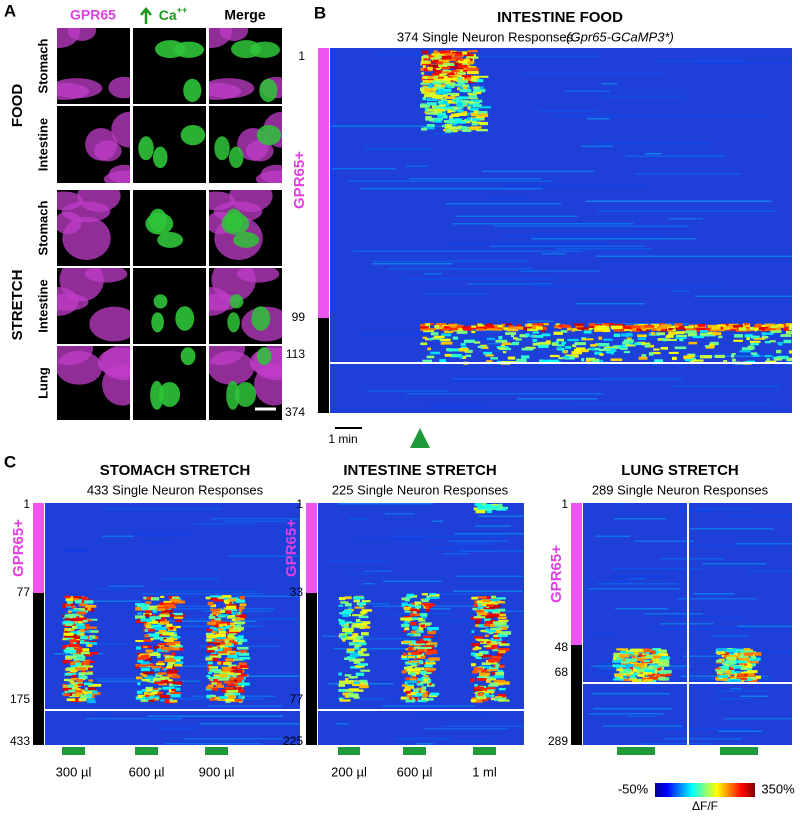 This screenshot has height=821, width=800. Describe the element at coordinates (633, 788) in the screenshot. I see `colorbar-min: -50%` at that location.